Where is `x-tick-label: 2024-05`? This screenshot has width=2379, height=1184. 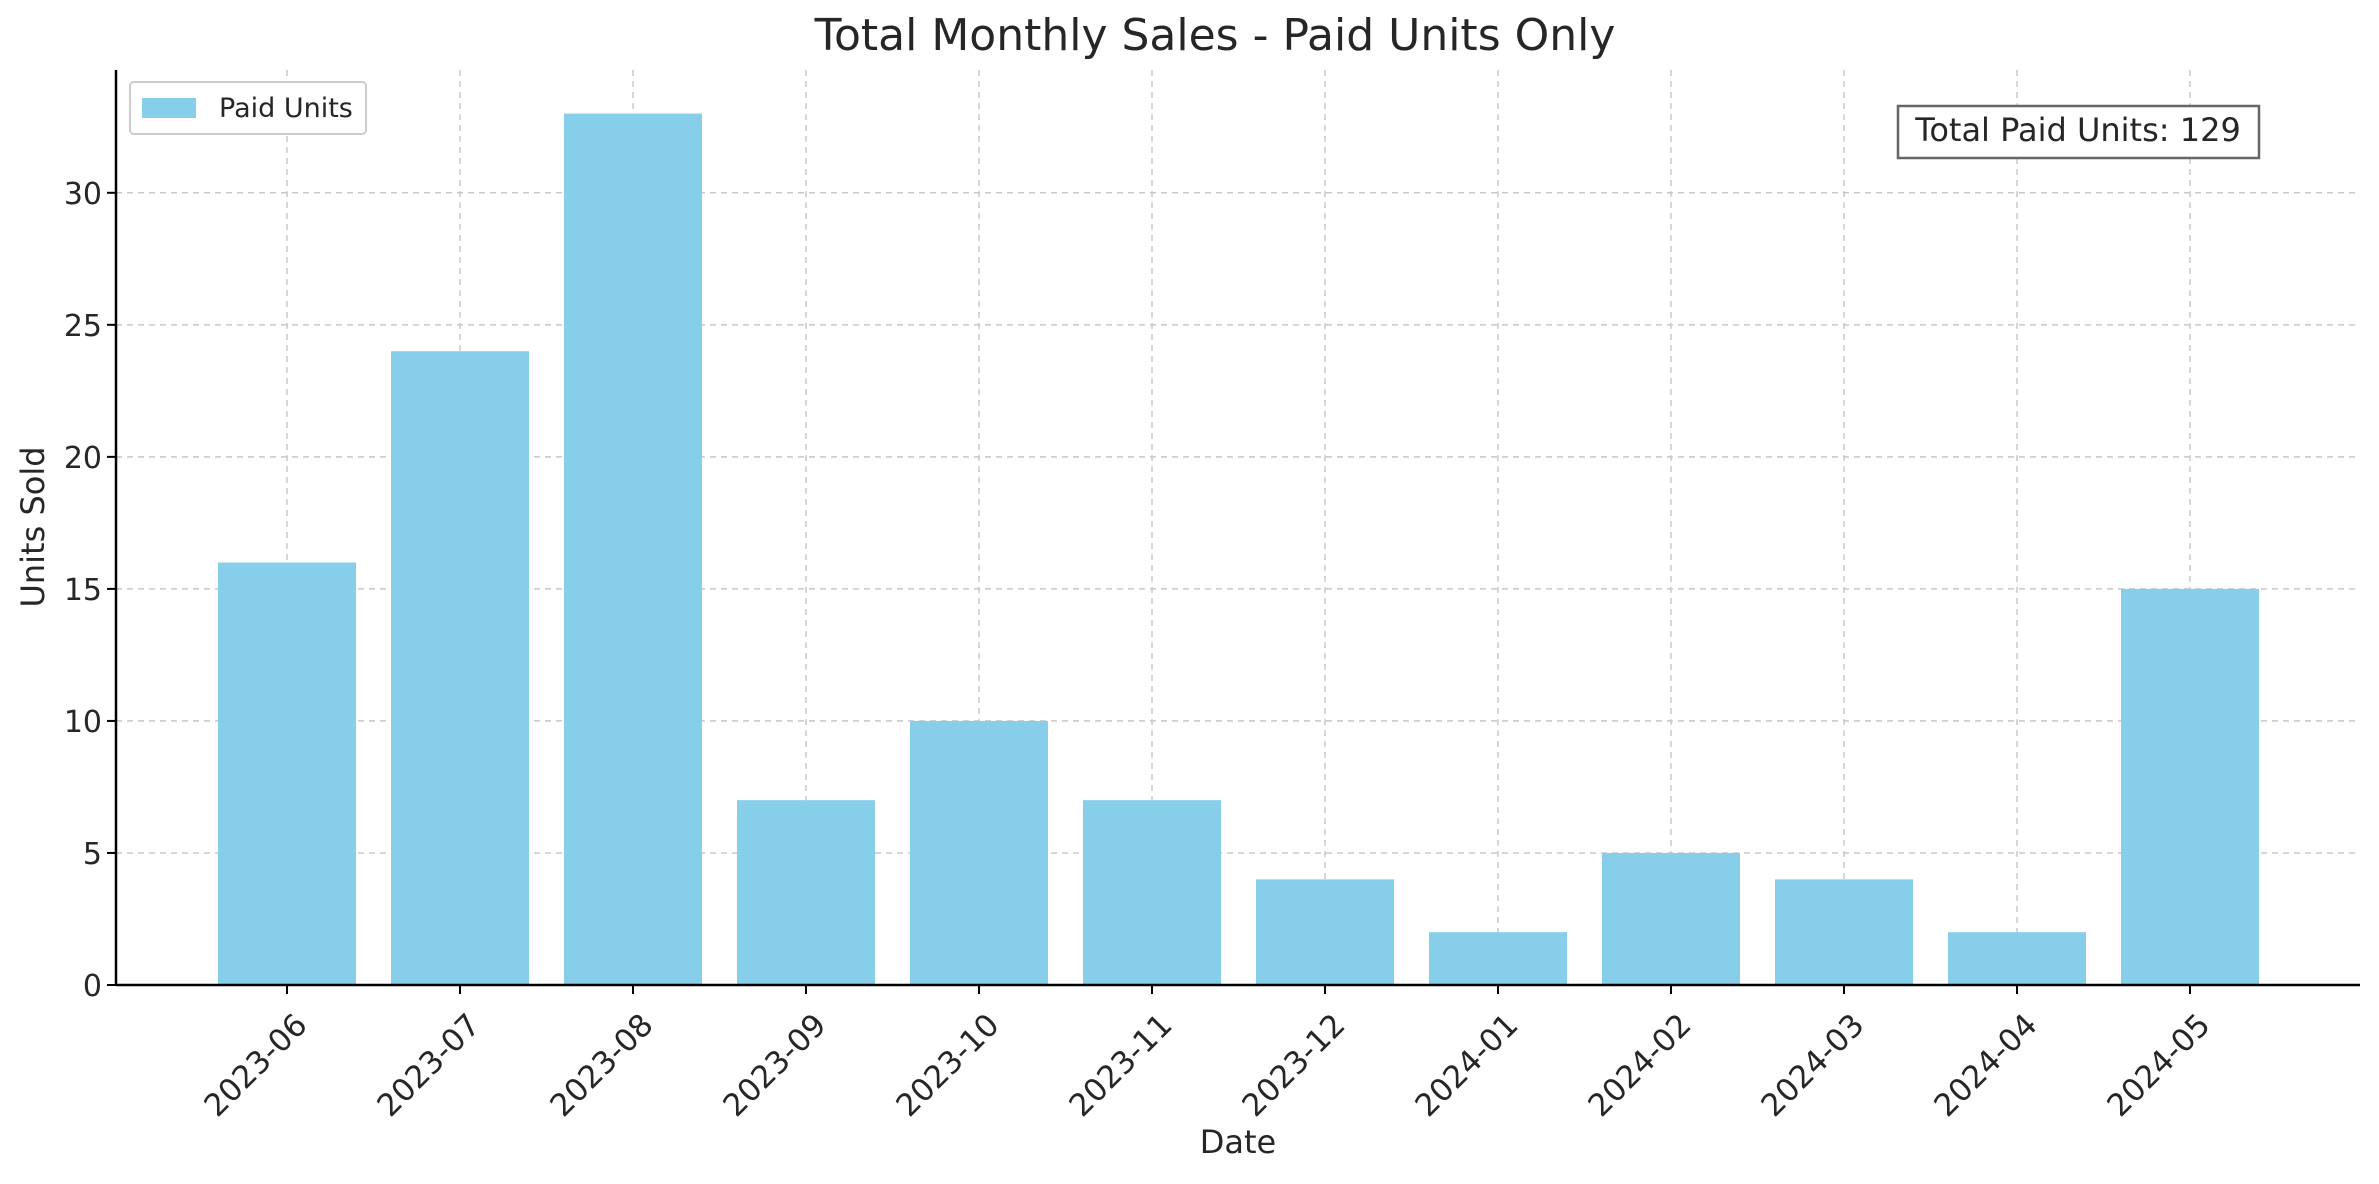
x-tick-label: 2024-05 is located at coordinates (2158, 1065).